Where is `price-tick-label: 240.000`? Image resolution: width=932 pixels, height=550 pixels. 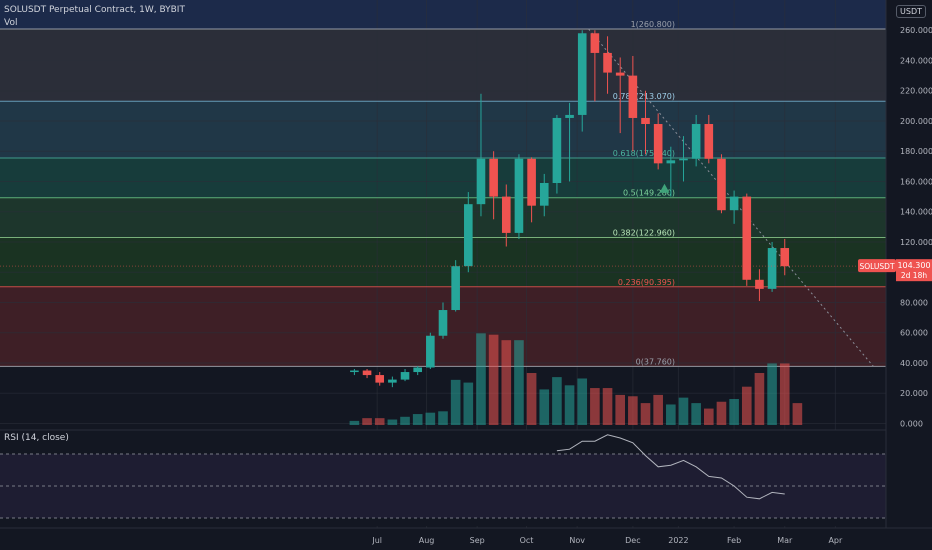 price-tick-label: 240.000 is located at coordinates (916, 60).